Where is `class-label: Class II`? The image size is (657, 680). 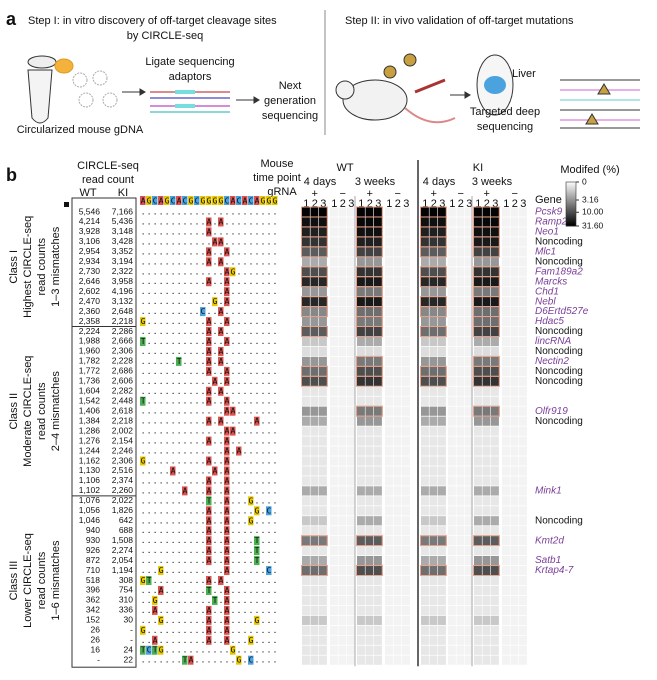
class-label: Class II is located at coordinates (14, 411).